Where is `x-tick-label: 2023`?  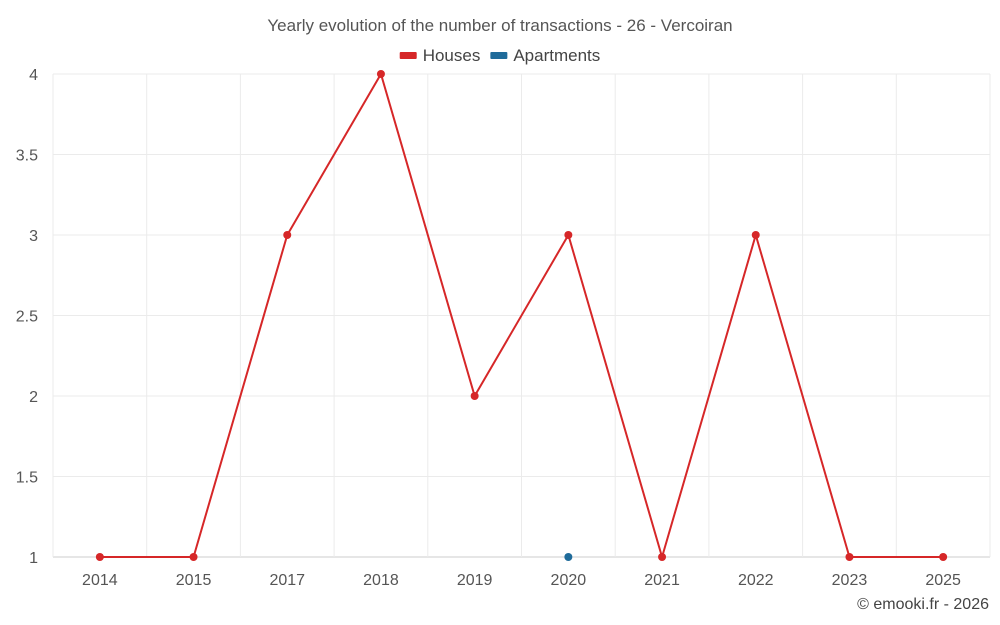
x-tick-label: 2023 is located at coordinates (850, 580).